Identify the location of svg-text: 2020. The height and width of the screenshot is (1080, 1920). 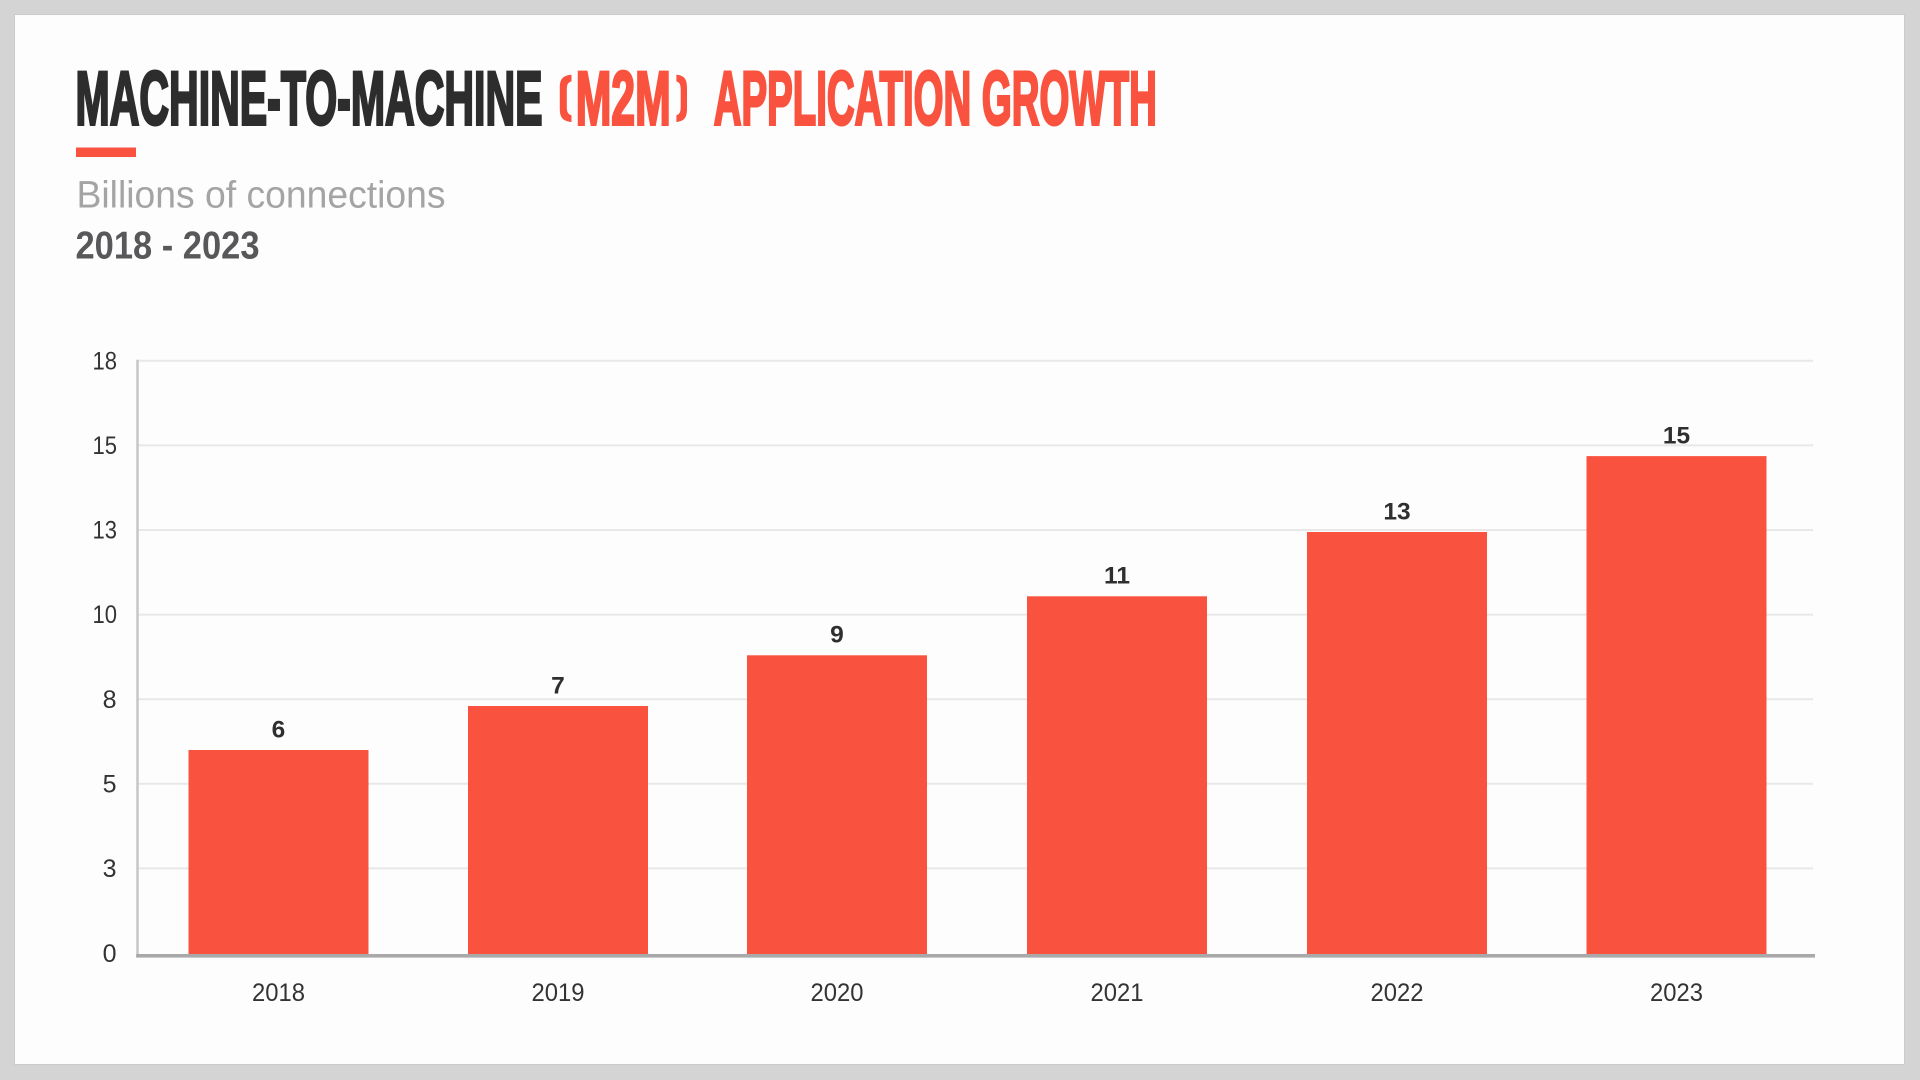
(837, 993).